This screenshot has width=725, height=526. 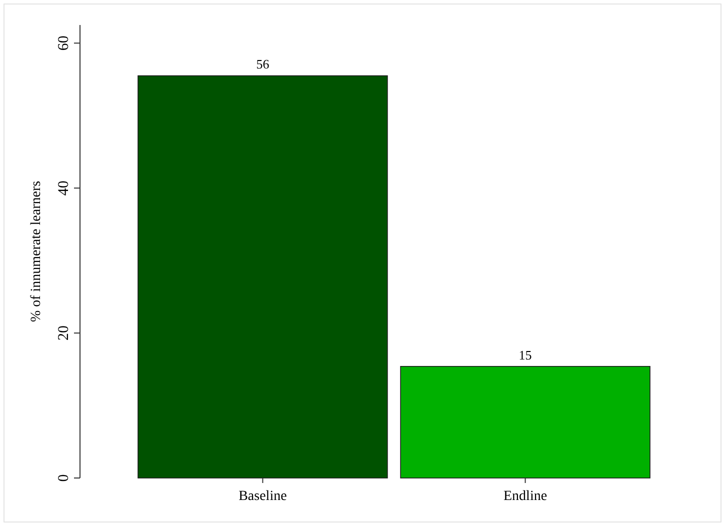 What do you see at coordinates (64, 188) in the screenshot?
I see `y-tick-label: 40` at bounding box center [64, 188].